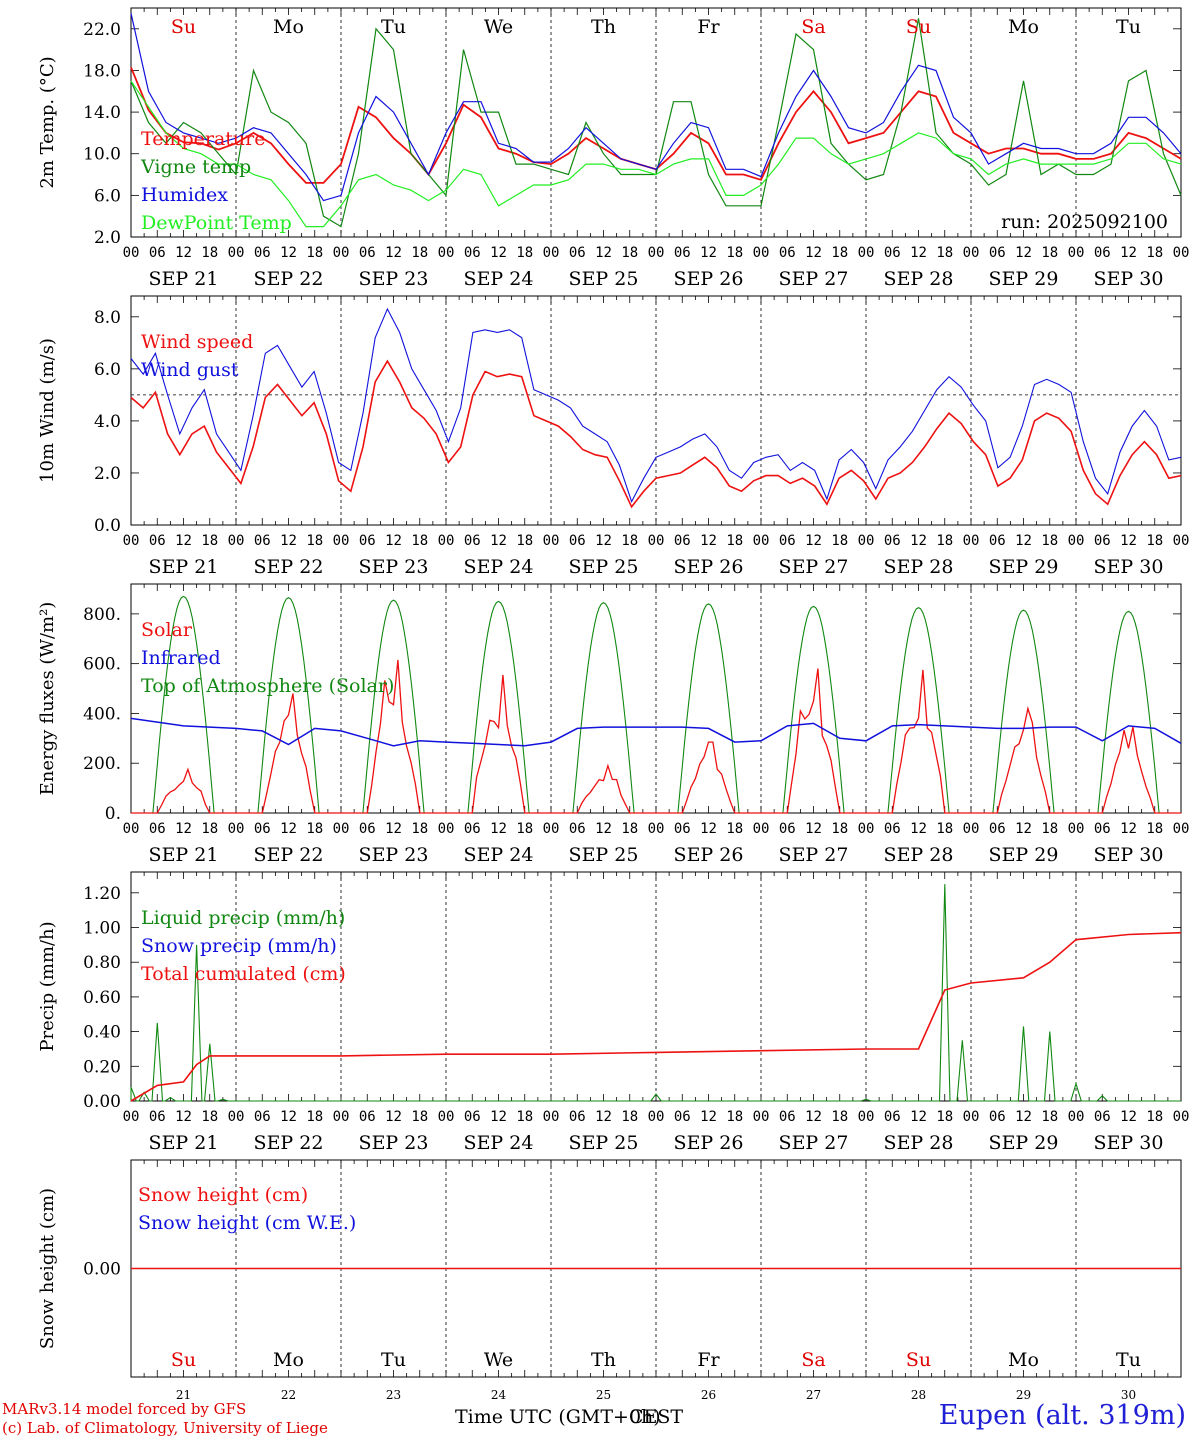  What do you see at coordinates (107, 238) in the screenshot?
I see `y-tick-label: 2.0` at bounding box center [107, 238].